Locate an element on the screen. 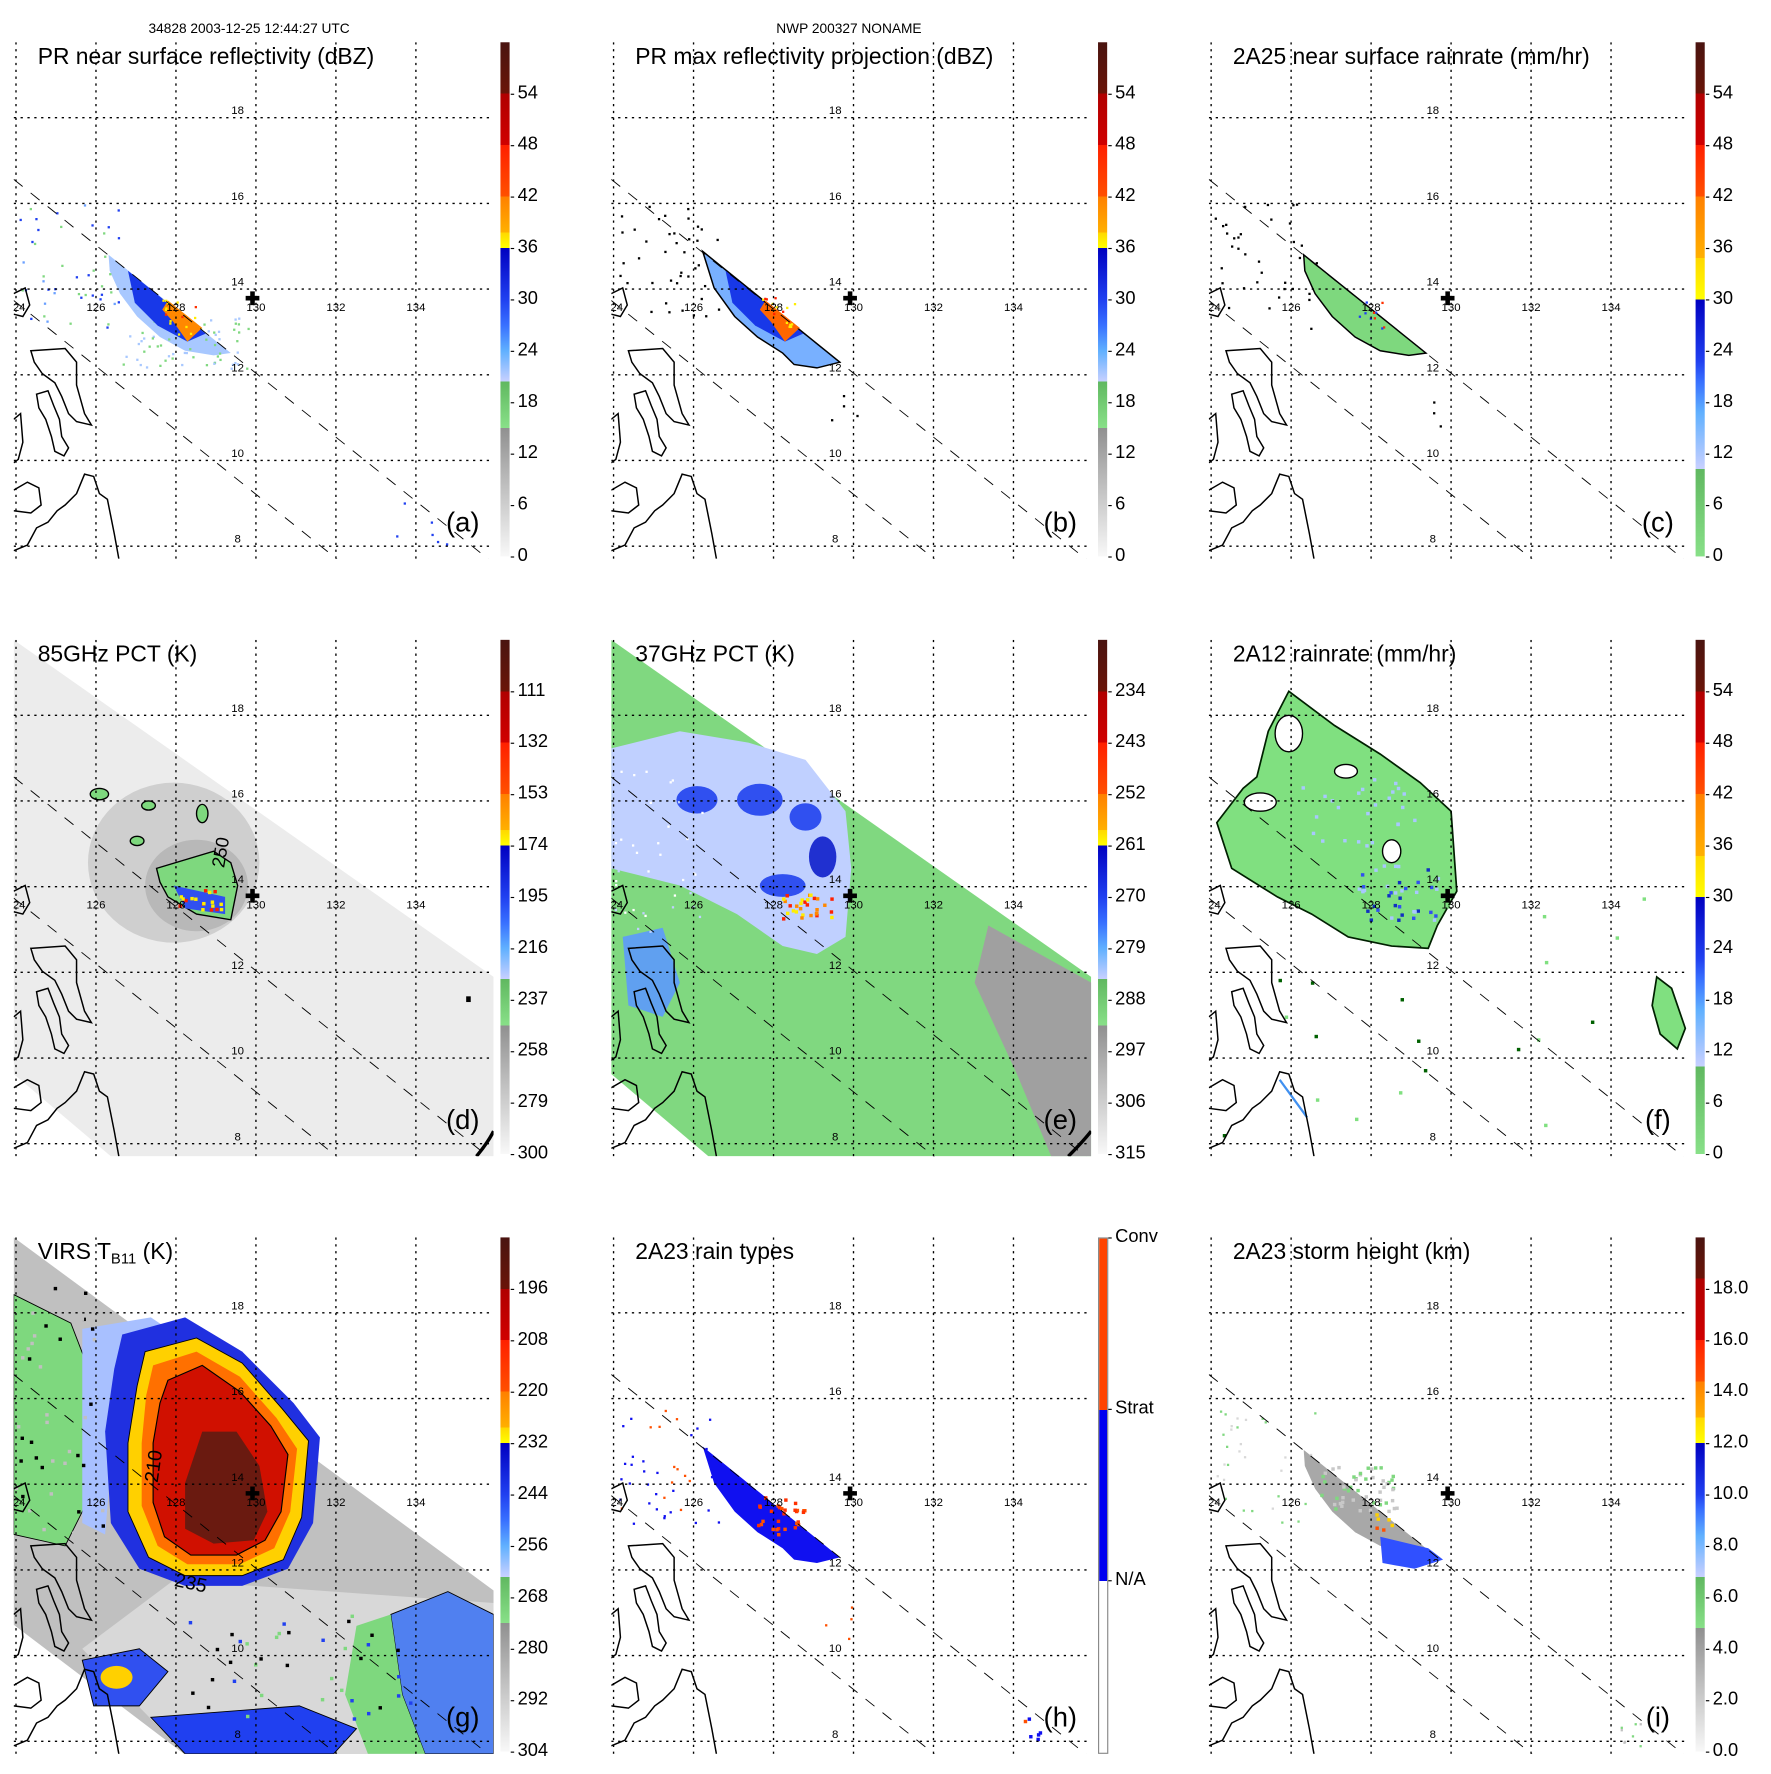 This screenshot has height=1774, width=1771. panel-letter: (f) is located at coordinates (1658, 1119).